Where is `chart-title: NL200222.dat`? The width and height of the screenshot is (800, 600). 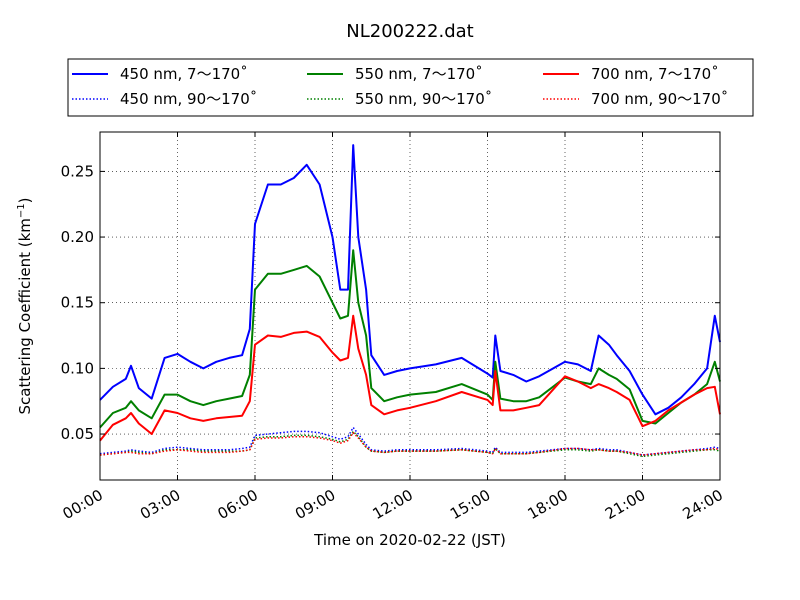
chart-title: NL200222.dat is located at coordinates (409, 31).